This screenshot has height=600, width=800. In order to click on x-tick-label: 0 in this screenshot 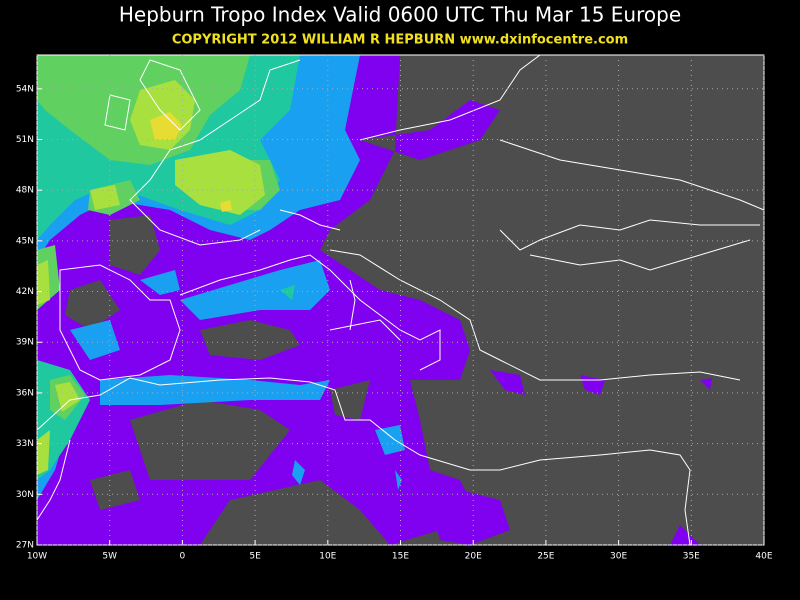, I will do `click(183, 557)`.